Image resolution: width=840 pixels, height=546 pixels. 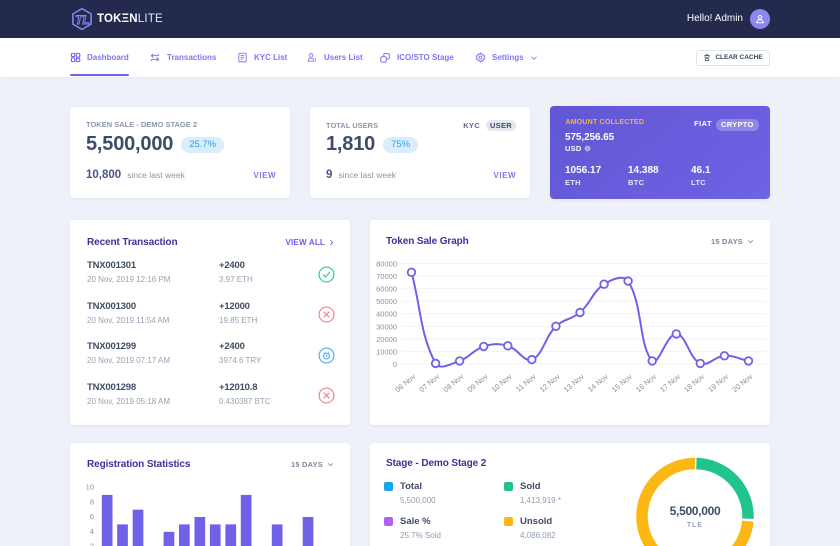 What do you see at coordinates (453, 383) in the screenshot?
I see `svg-text: 08 Nov` at bounding box center [453, 383].